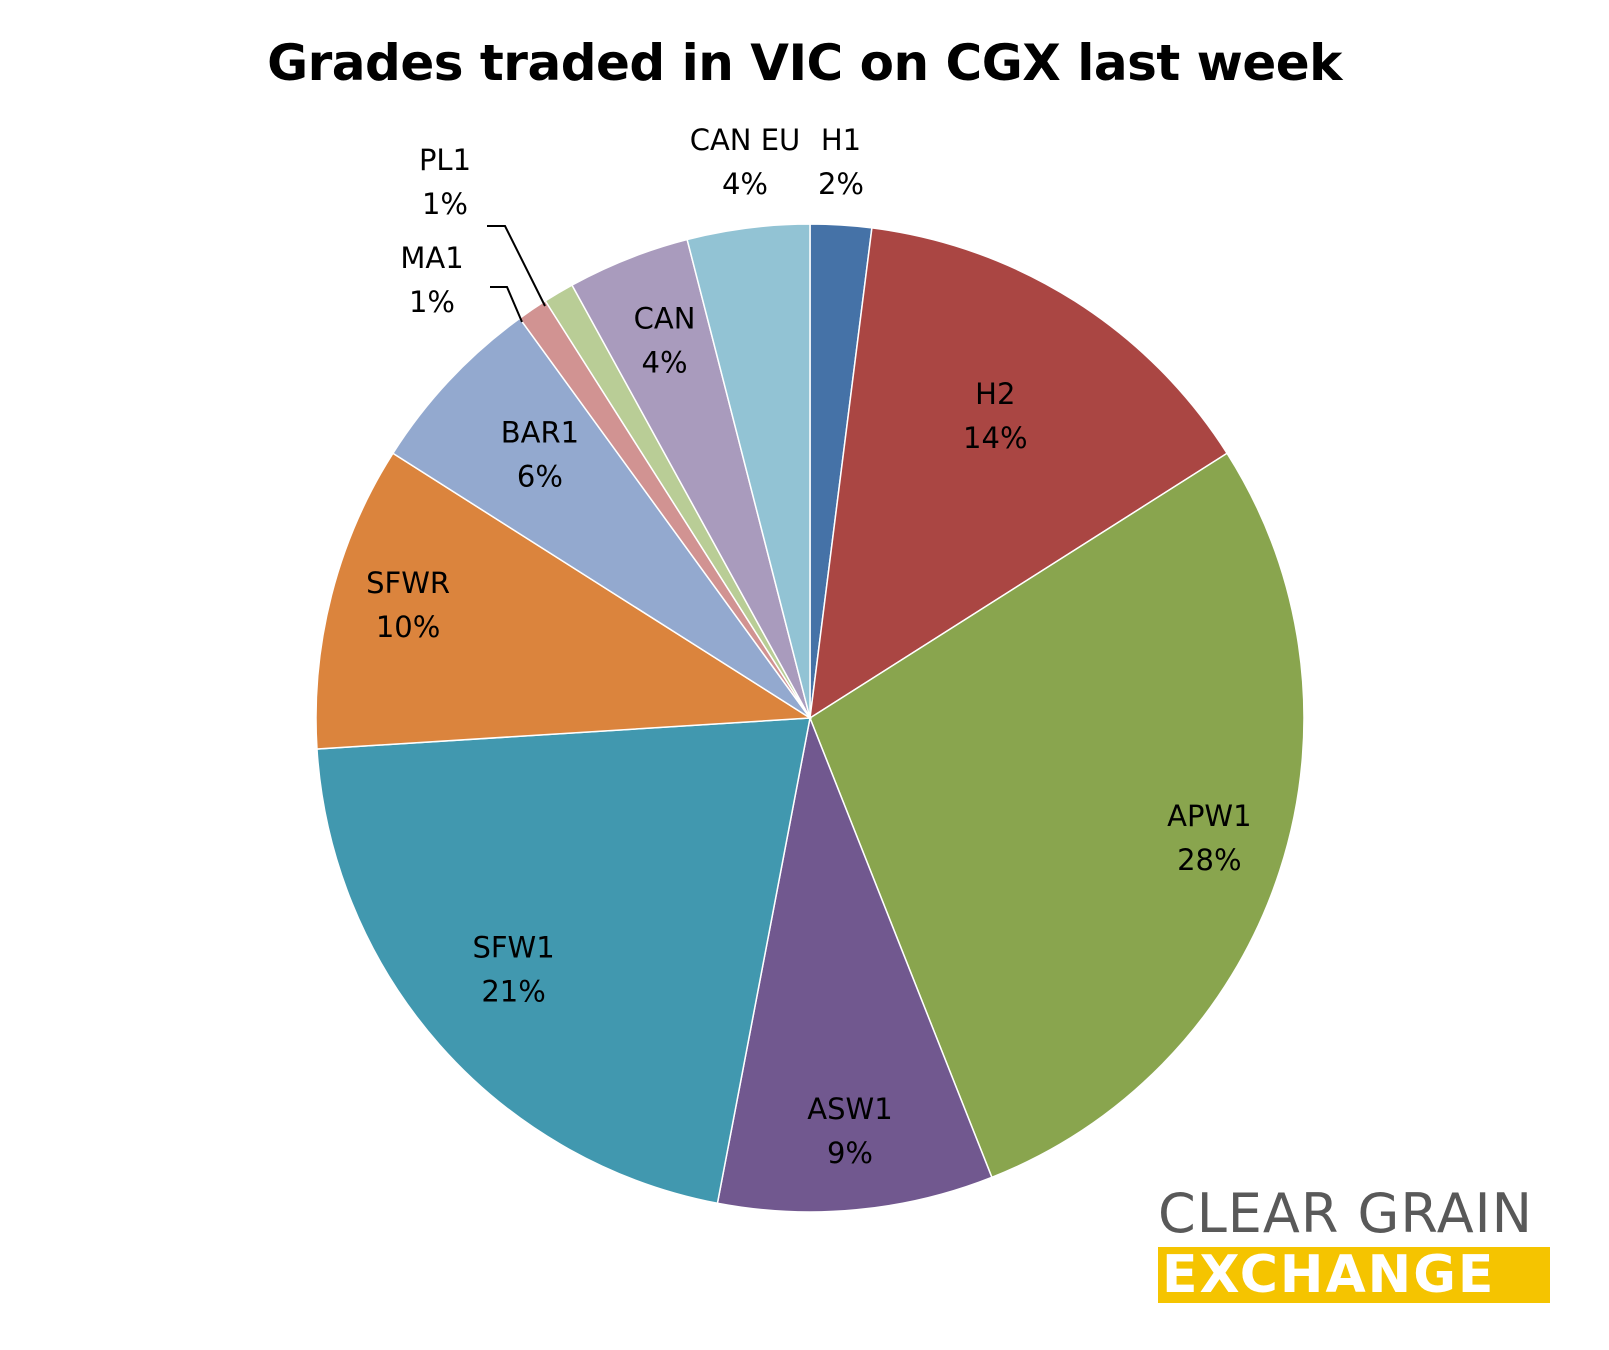  I want to click on slice-label-can: CAN, so click(665, 319).